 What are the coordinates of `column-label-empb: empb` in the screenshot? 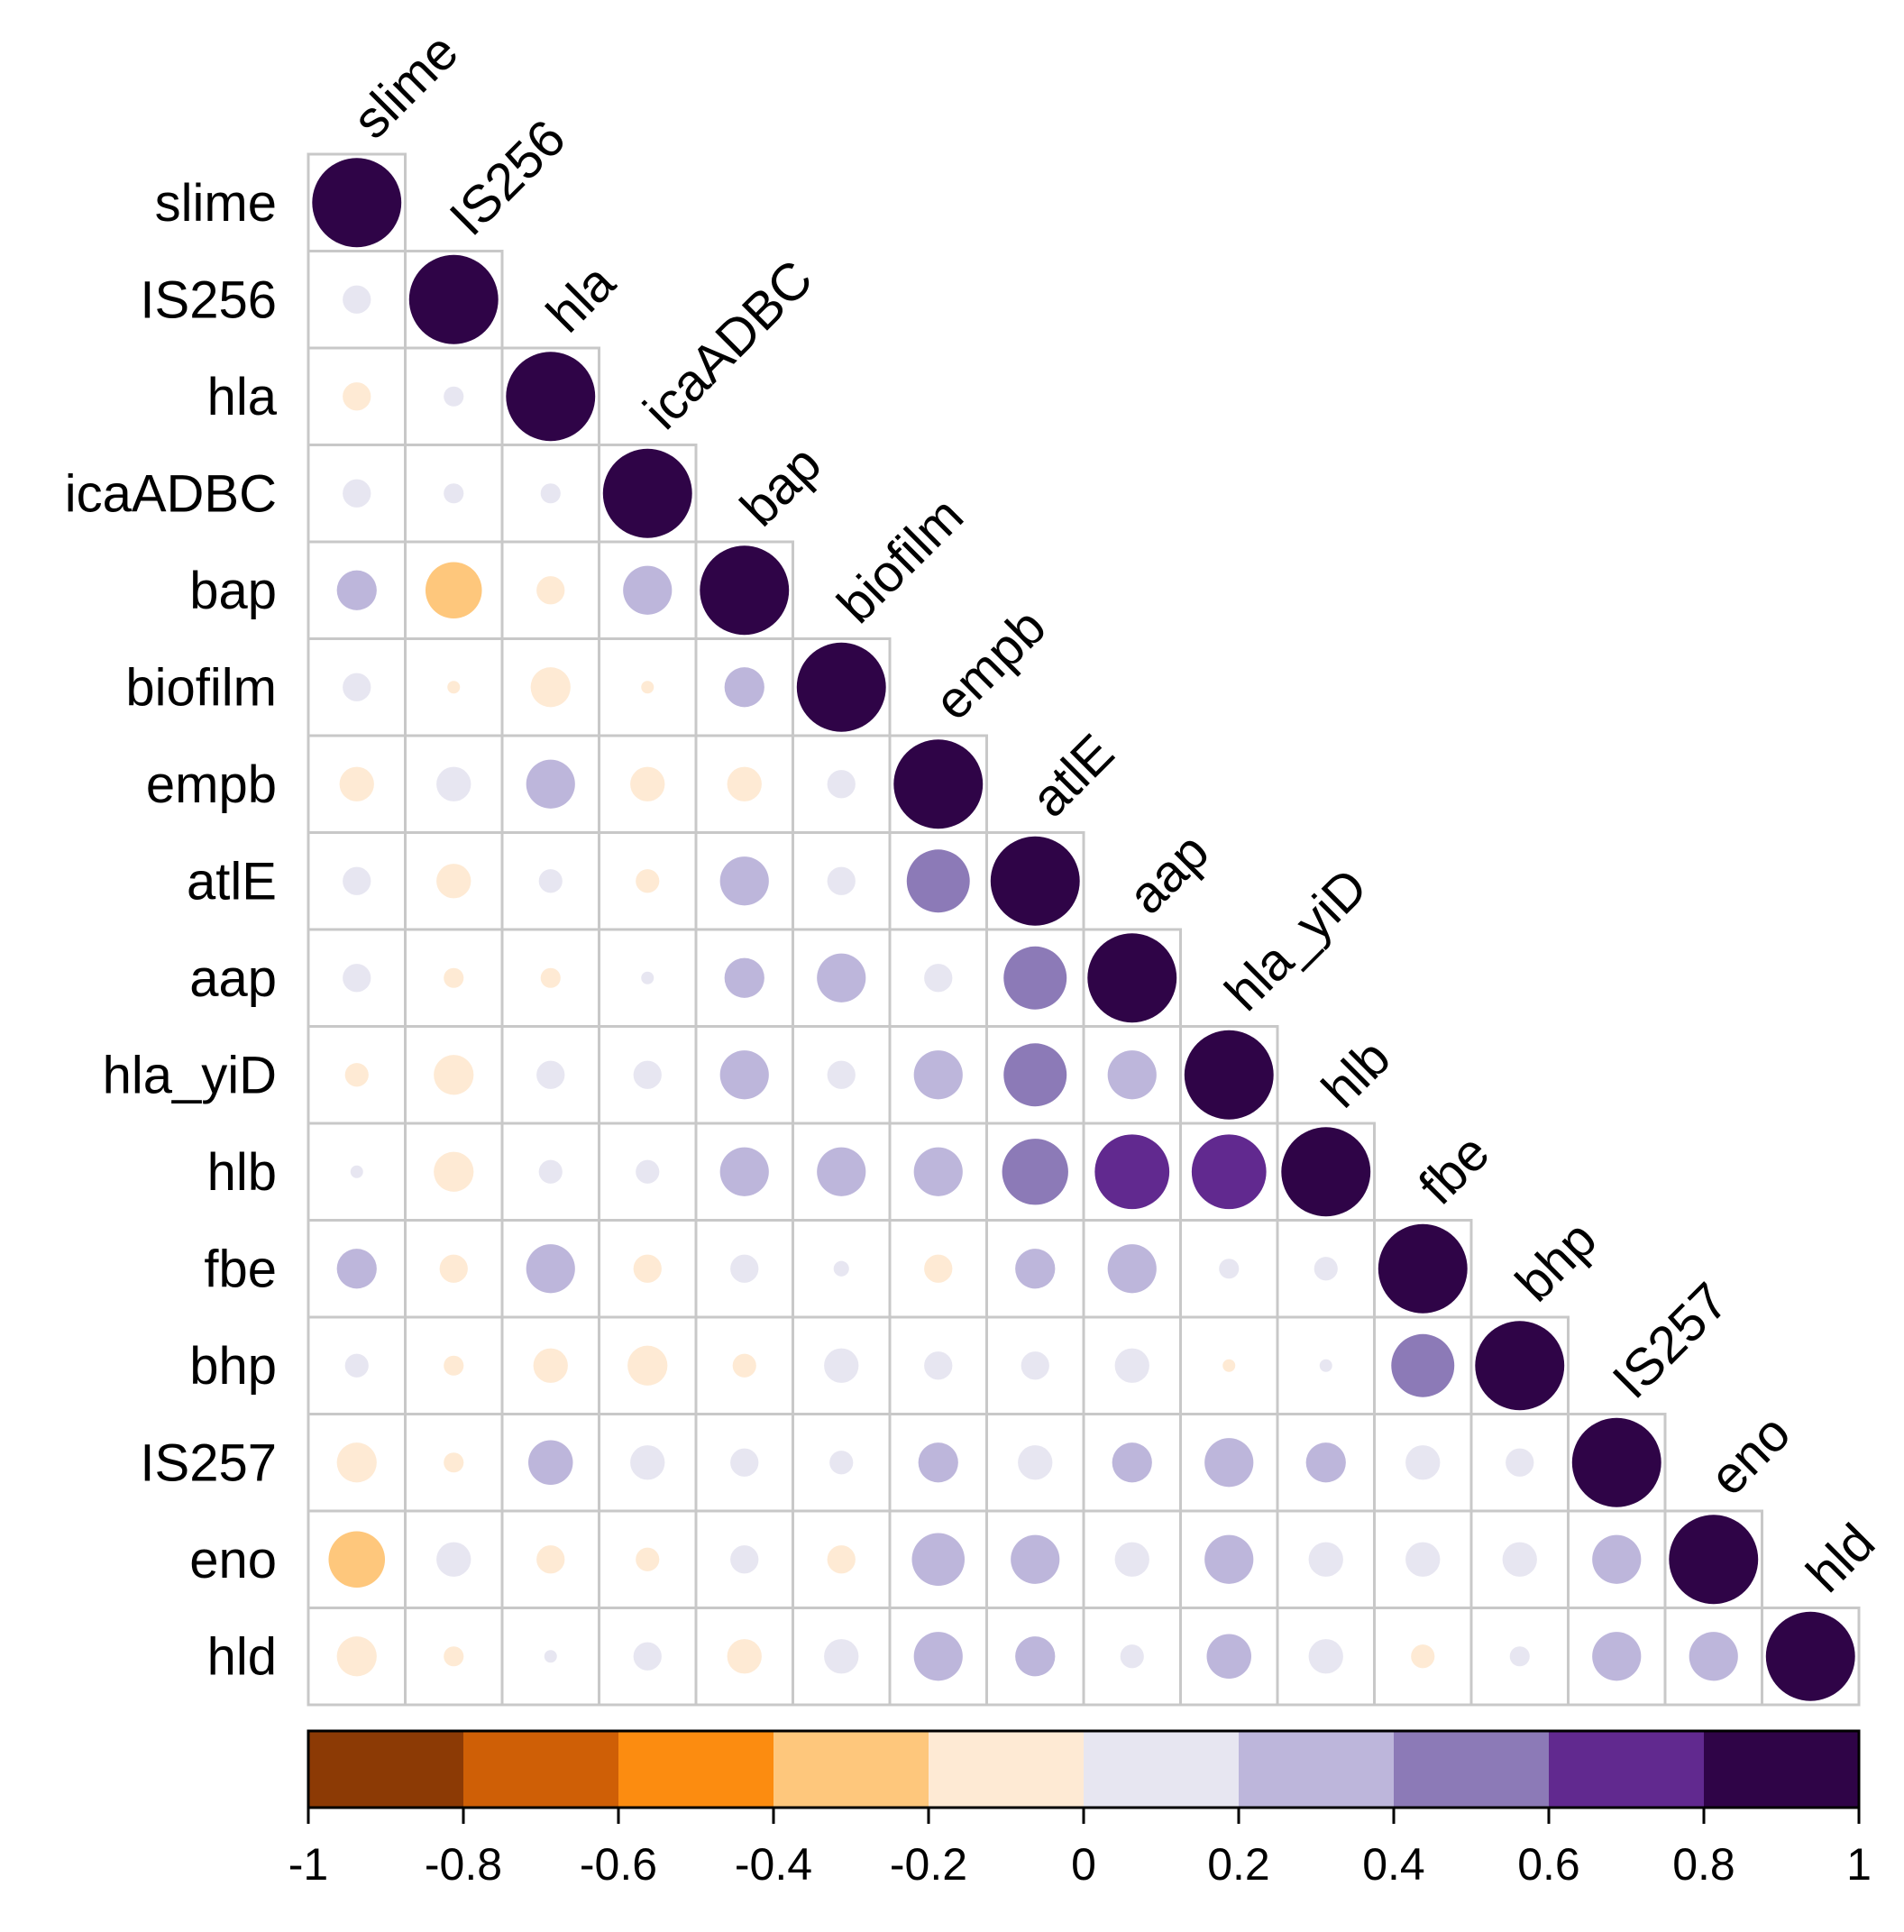 It's located at (990, 665).